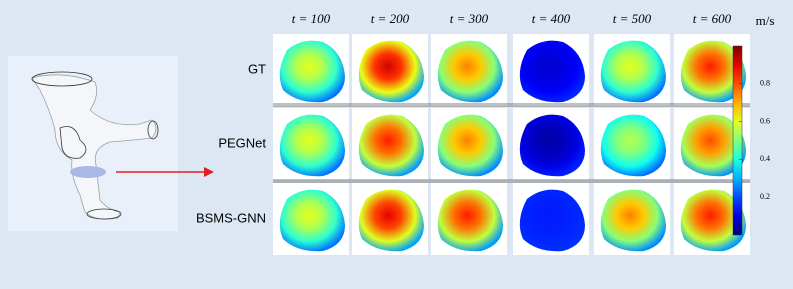 The height and width of the screenshot is (289, 793). What do you see at coordinates (94, 147) in the screenshot?
I see `vessel` at bounding box center [94, 147].